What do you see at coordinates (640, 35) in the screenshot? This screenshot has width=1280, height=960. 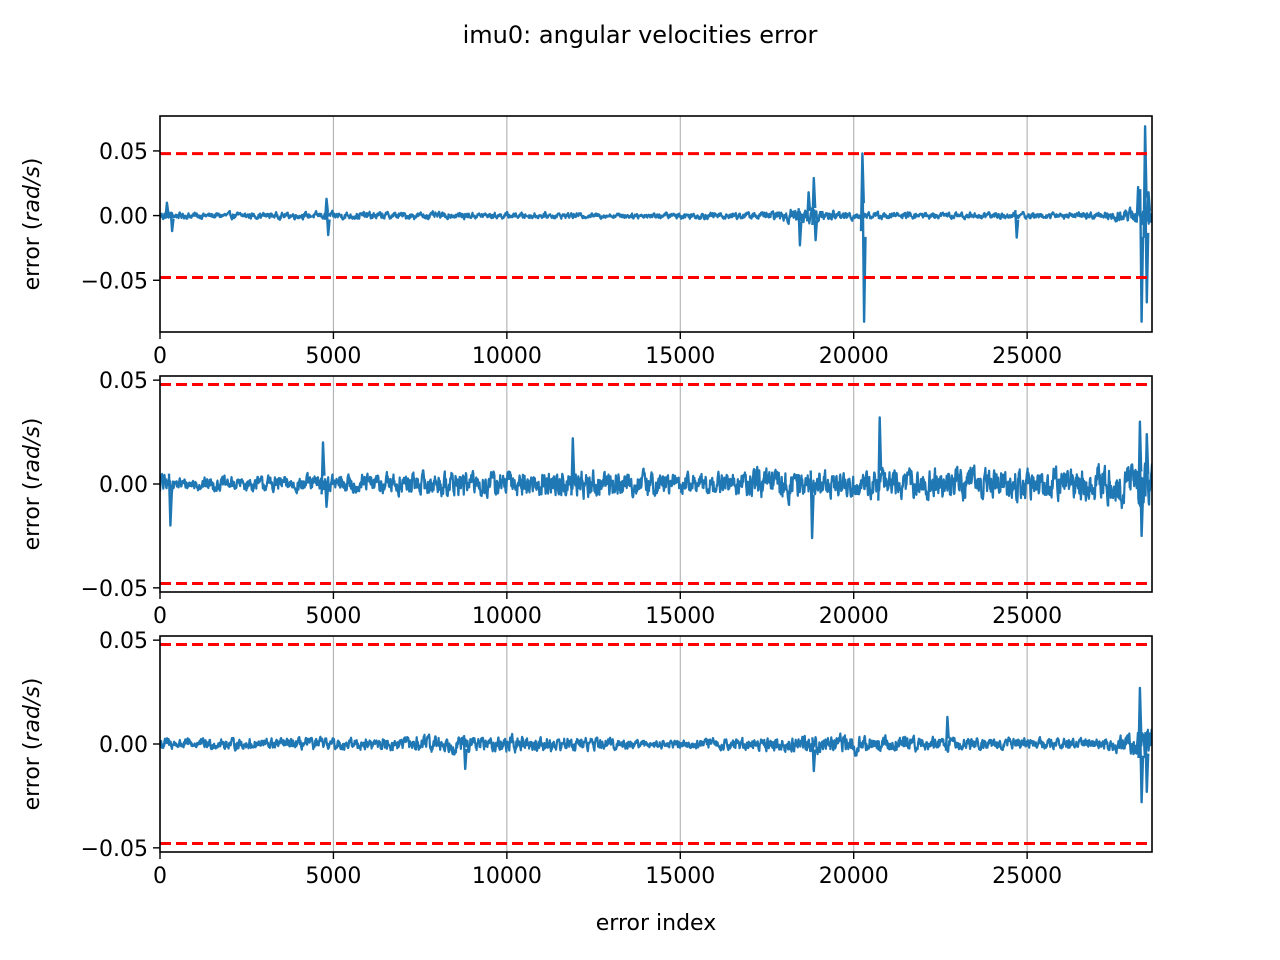 I see `figure-title: imu0: angular velocities error` at bounding box center [640, 35].